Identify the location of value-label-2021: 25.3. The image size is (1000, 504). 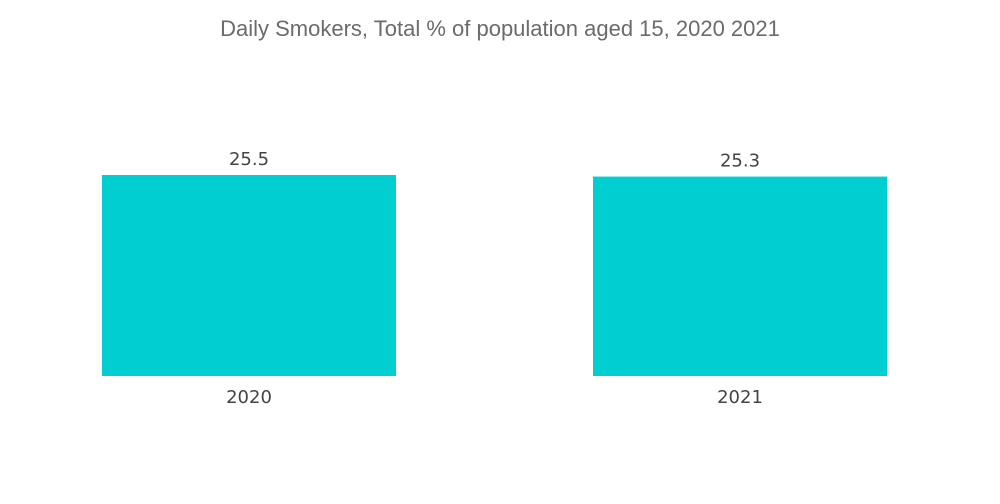
(740, 161).